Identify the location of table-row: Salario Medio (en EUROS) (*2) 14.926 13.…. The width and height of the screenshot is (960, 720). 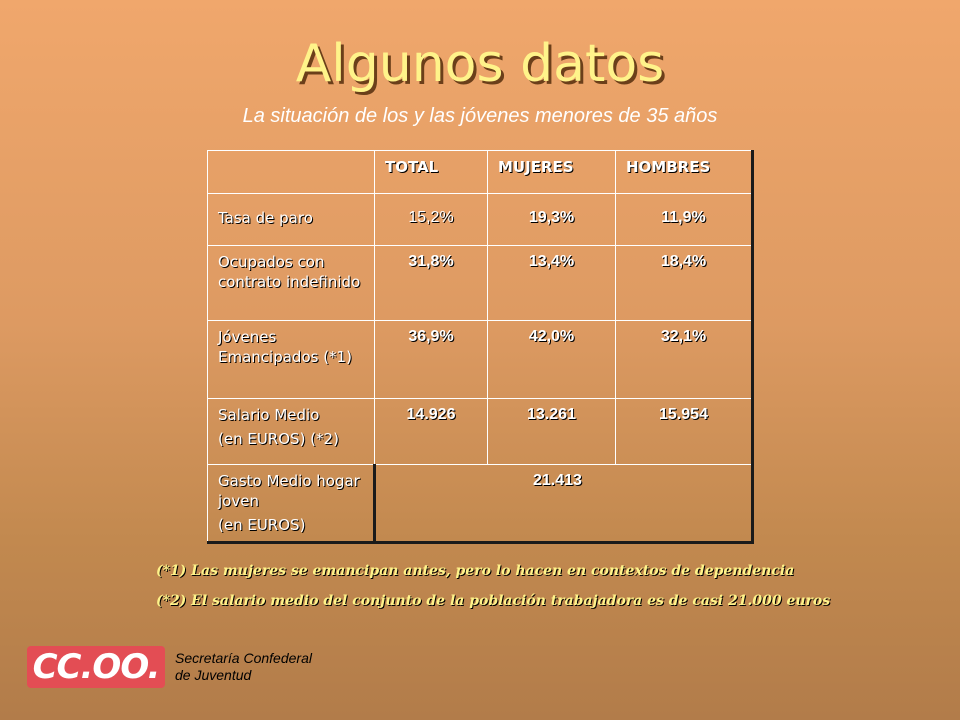
(480, 431).